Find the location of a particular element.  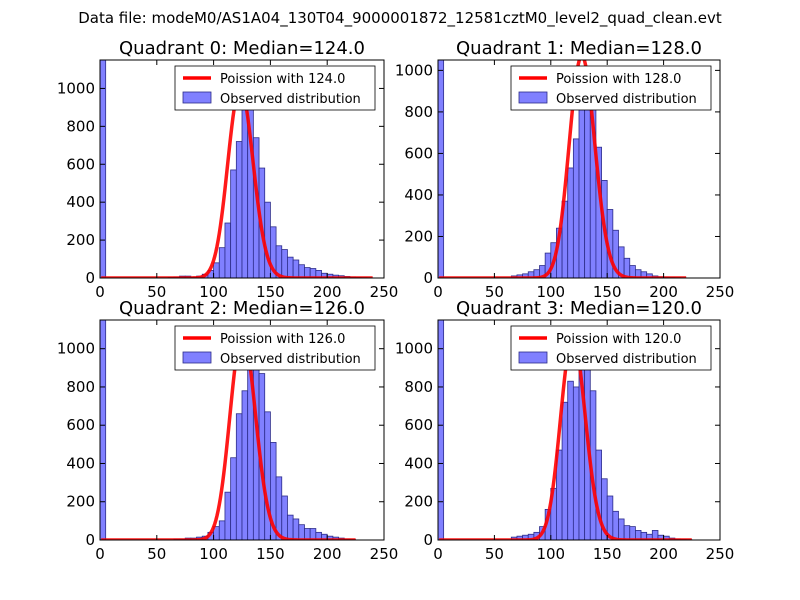

subplot-title: Quadrant 1: Median=128.0 is located at coordinates (579, 48).